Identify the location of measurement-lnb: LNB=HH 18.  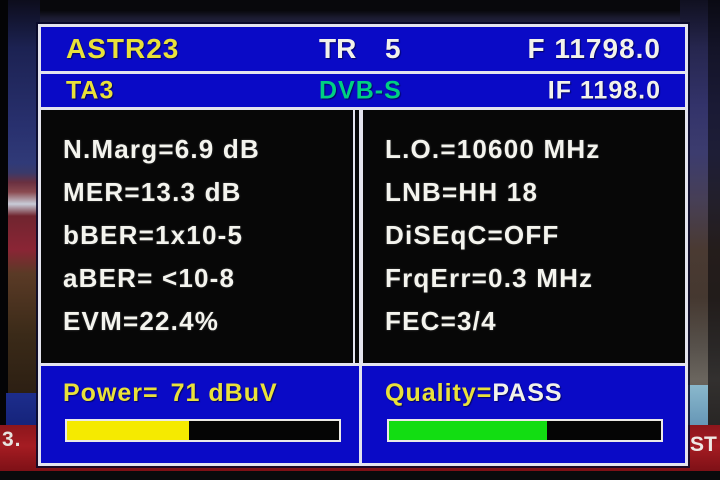
(462, 192).